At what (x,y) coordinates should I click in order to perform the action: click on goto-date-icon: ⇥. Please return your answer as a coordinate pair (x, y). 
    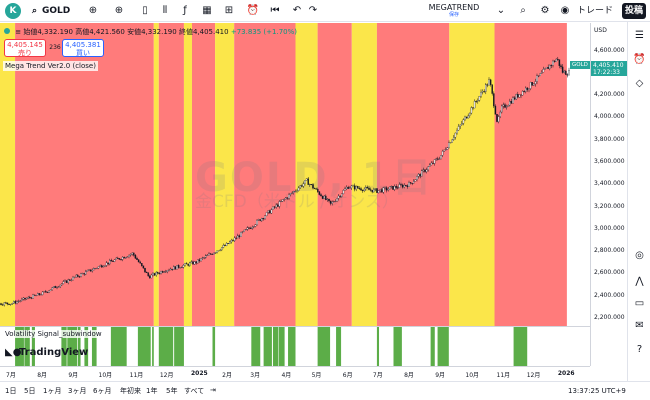
    Looking at the image, I should click on (213, 390).